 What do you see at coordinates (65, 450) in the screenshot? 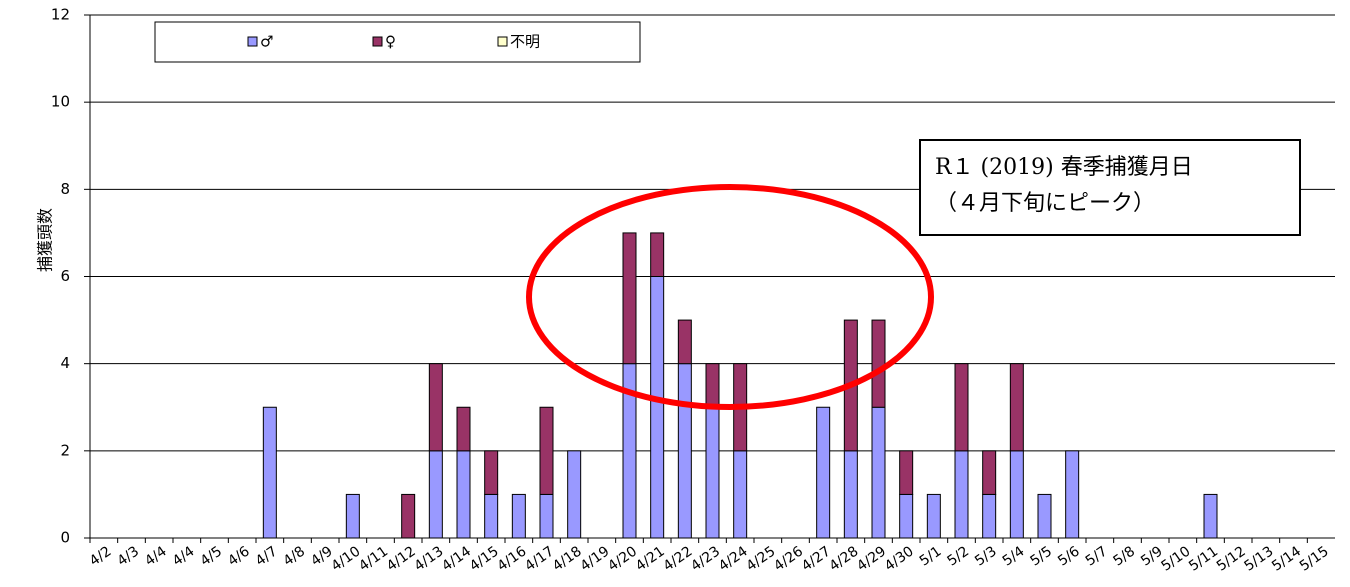
I see `y-tick-label: 2` at bounding box center [65, 450].